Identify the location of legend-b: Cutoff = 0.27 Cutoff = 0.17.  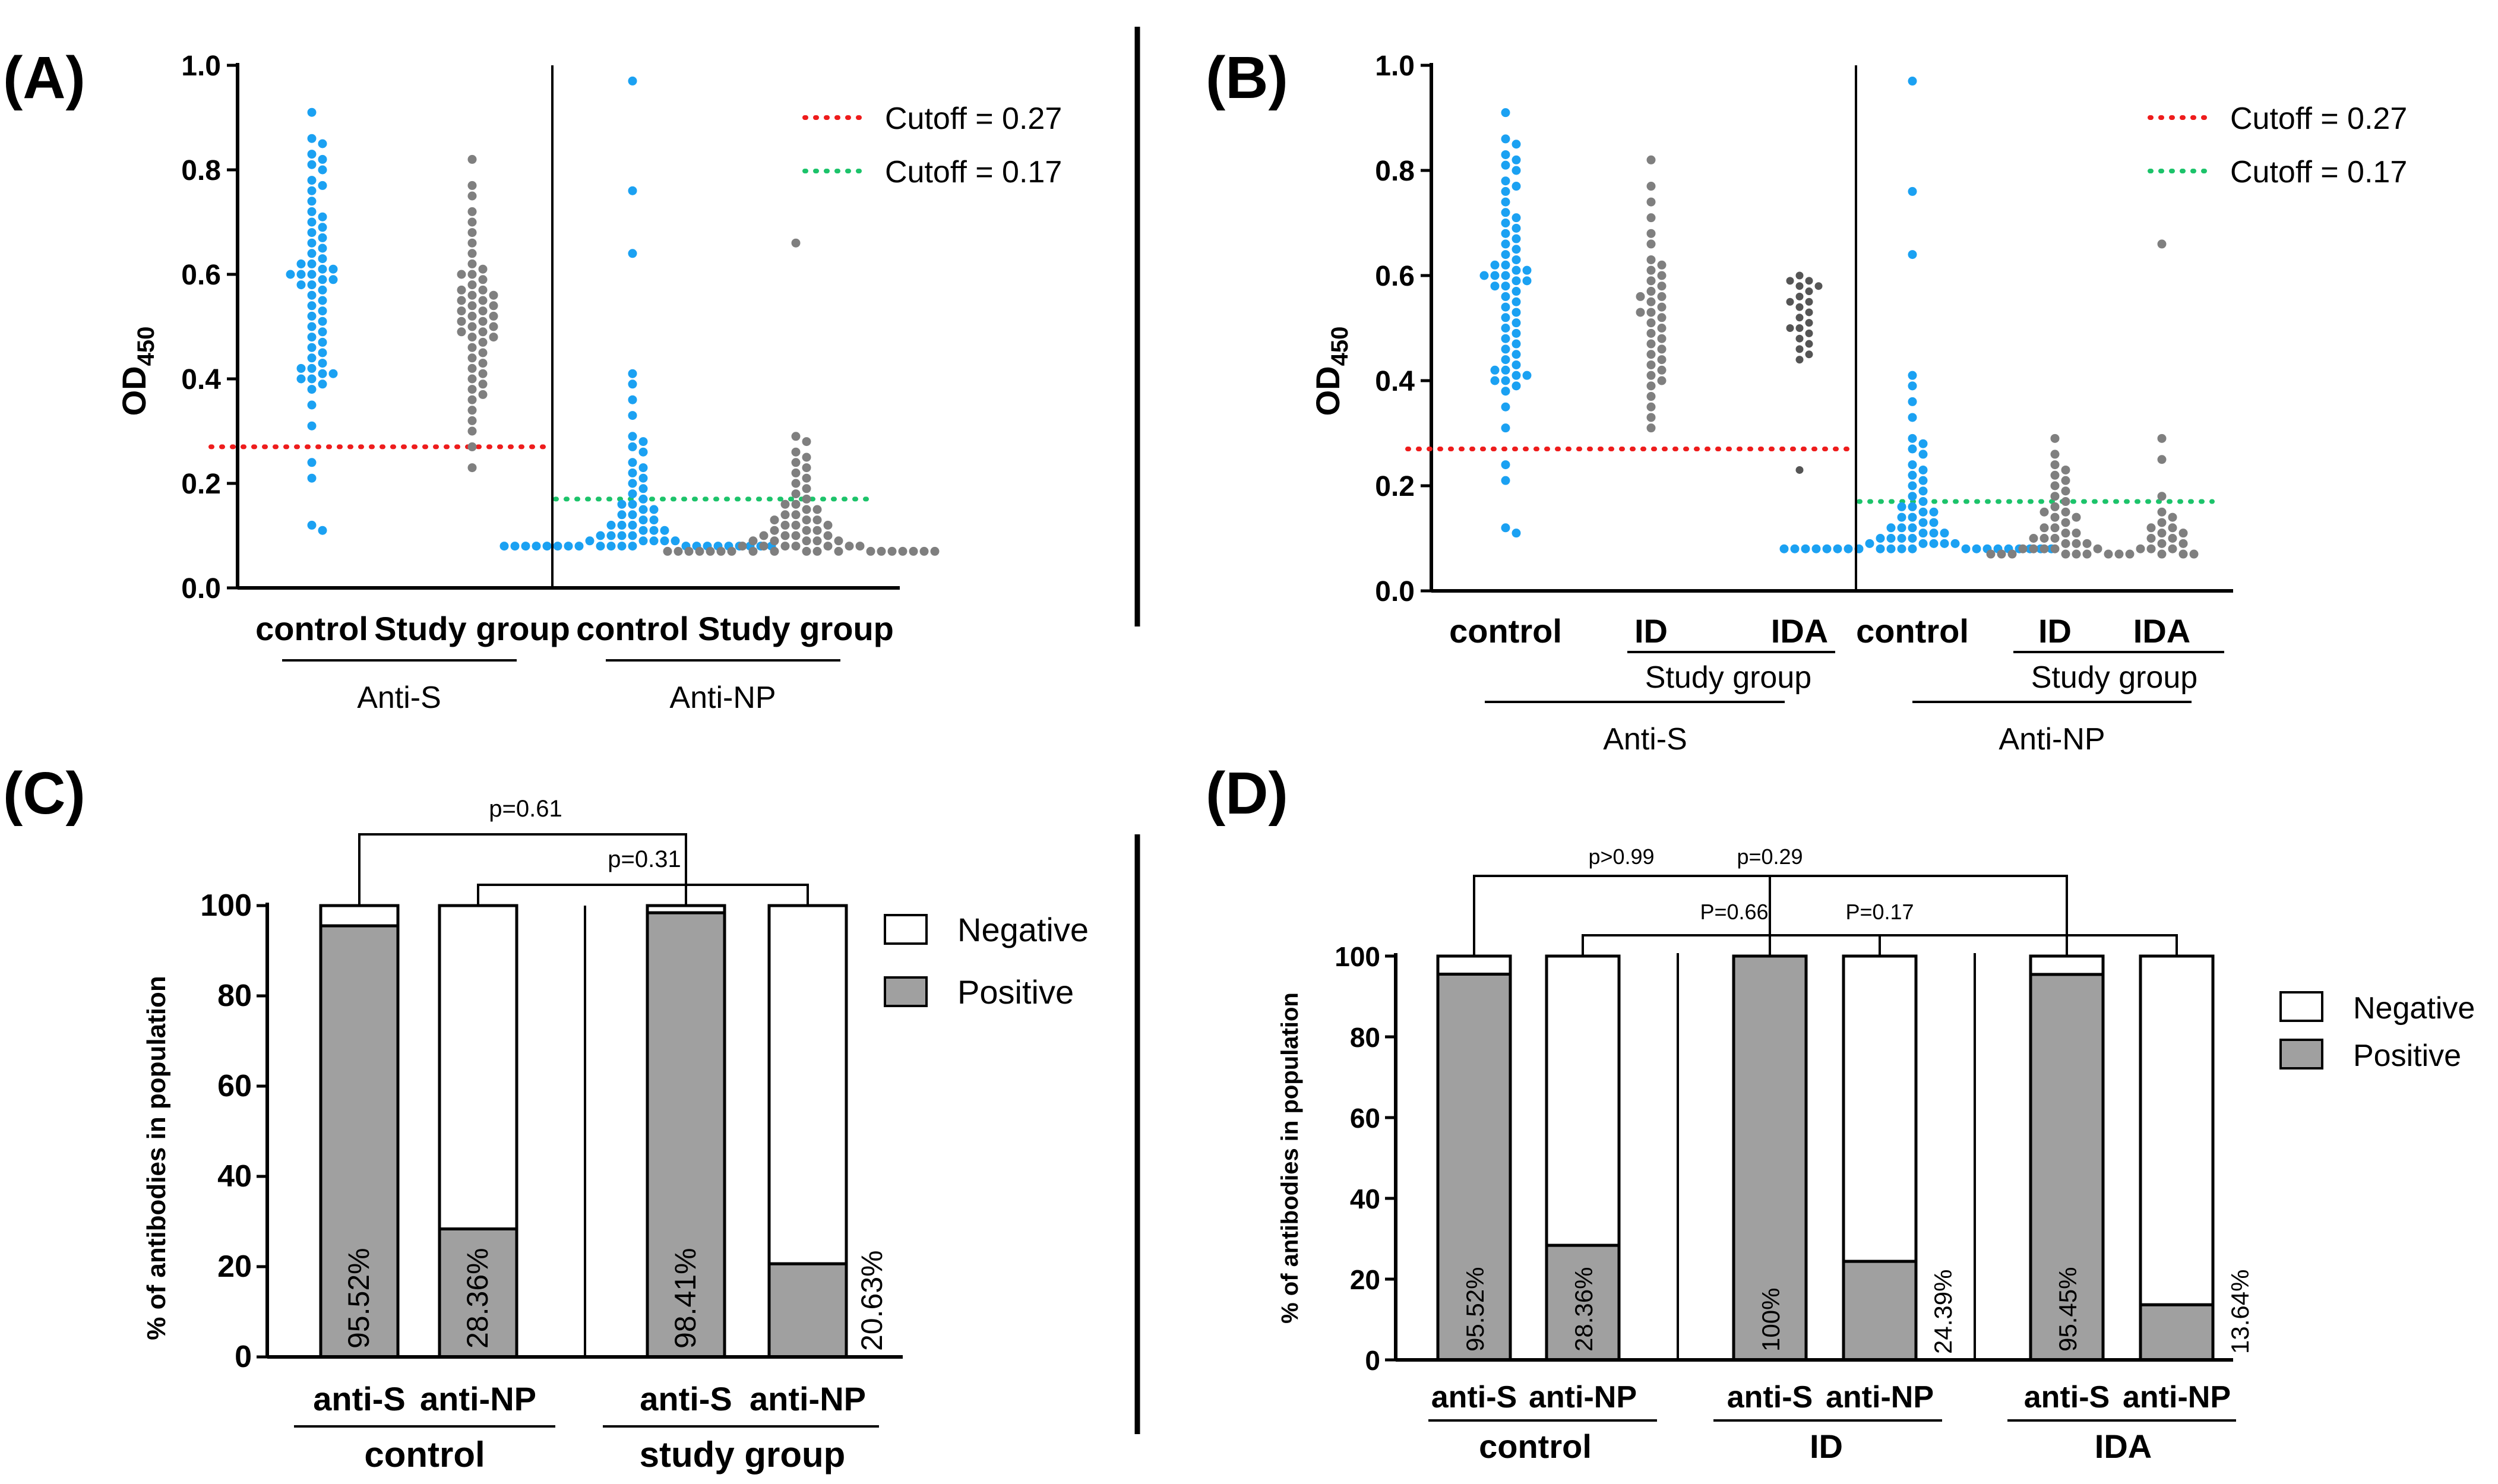
(2278, 145).